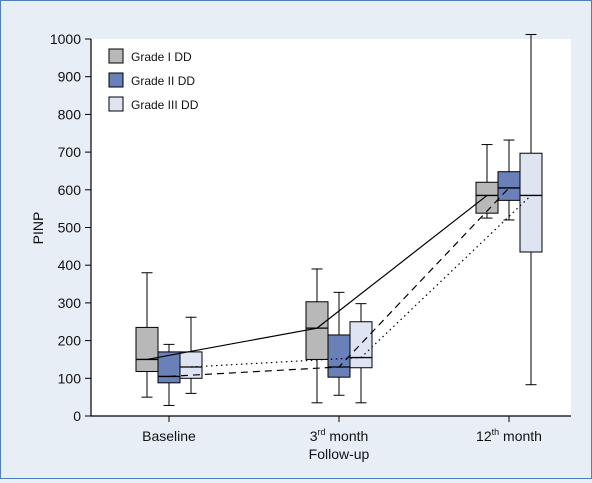  I want to click on y-tick-label: 100, so click(70, 378).